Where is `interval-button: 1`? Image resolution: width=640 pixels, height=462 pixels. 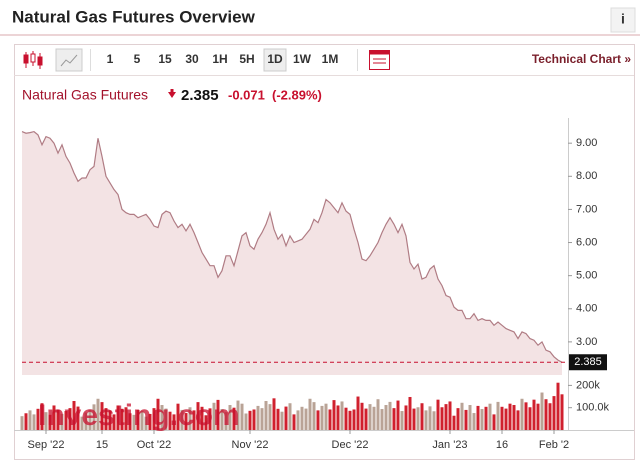 interval-button: 1 is located at coordinates (110, 59).